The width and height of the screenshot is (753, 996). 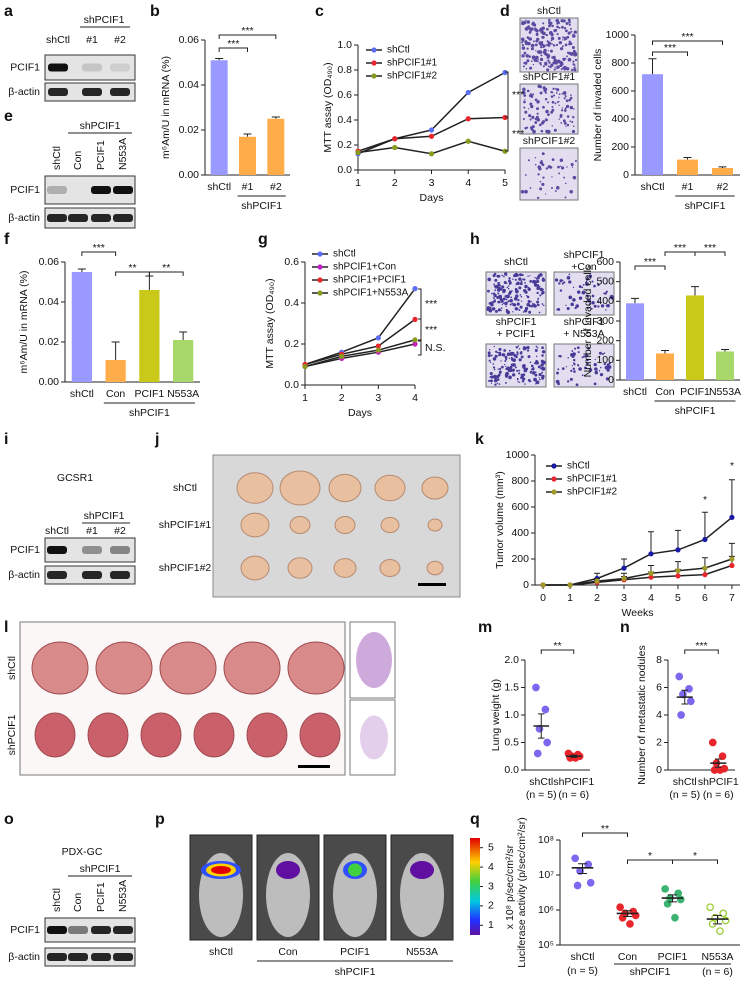 I want to click on significance: *, so click(x=650, y=856).